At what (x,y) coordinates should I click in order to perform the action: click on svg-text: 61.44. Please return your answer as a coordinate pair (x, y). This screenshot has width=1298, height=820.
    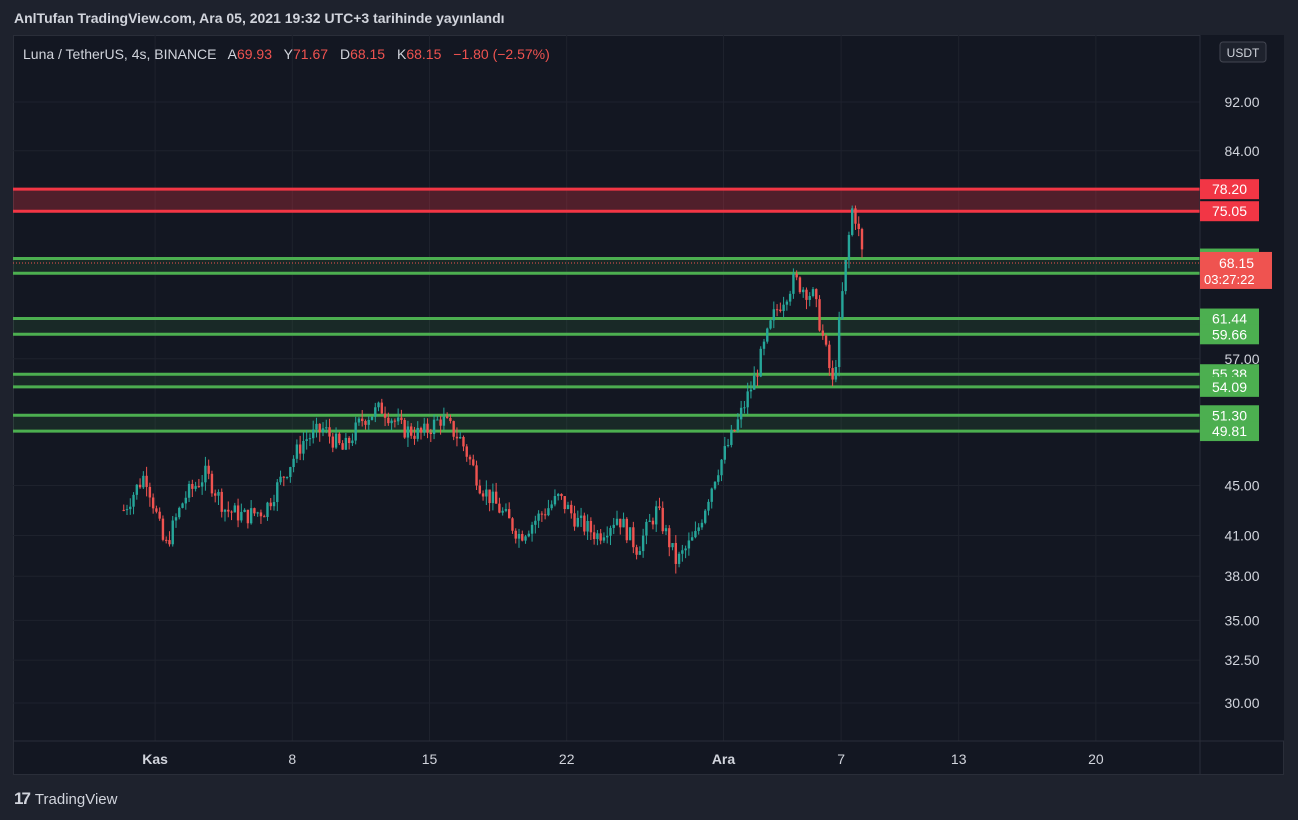
    Looking at the image, I should click on (1229, 319).